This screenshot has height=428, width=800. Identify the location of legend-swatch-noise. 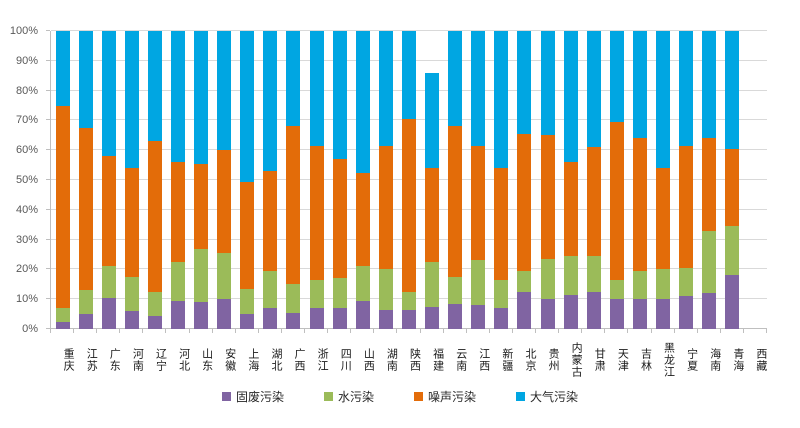
(418, 396).